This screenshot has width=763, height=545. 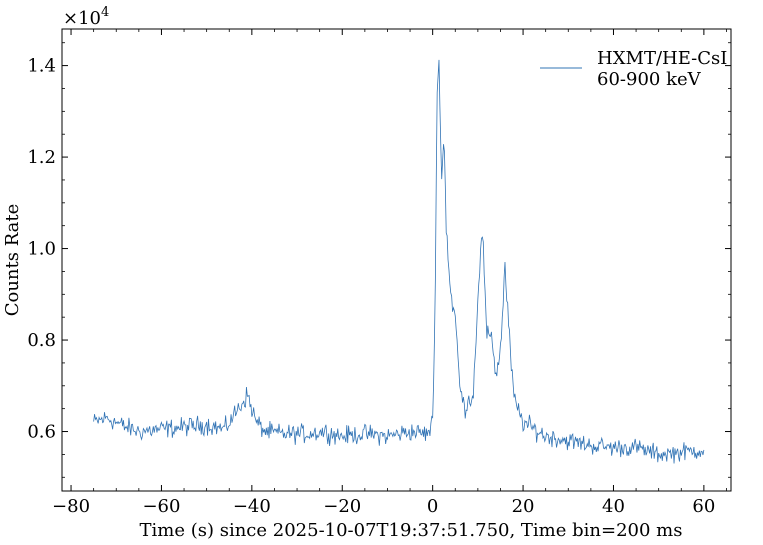 I want to click on x-tick-label: 0, so click(x=432, y=506).